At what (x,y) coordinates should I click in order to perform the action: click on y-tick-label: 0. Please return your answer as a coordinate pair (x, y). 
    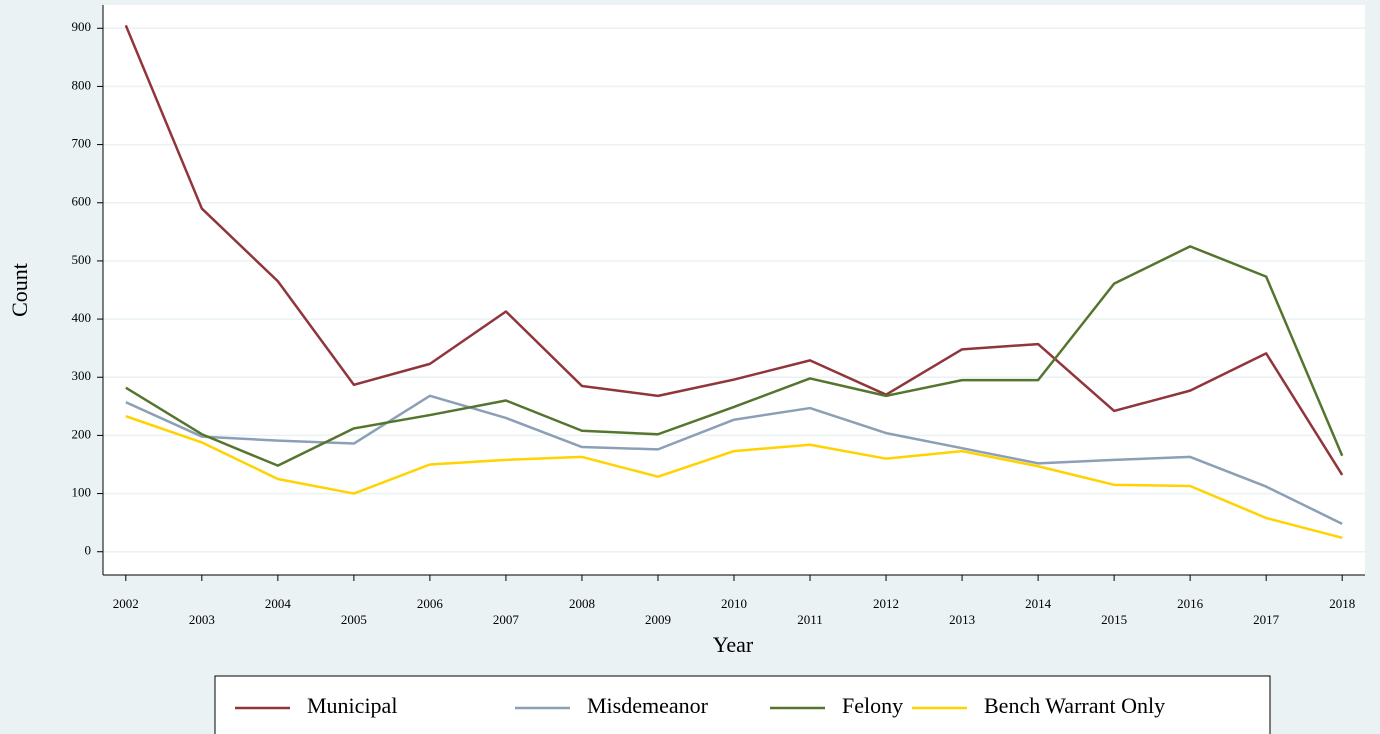
    Looking at the image, I should click on (88, 550).